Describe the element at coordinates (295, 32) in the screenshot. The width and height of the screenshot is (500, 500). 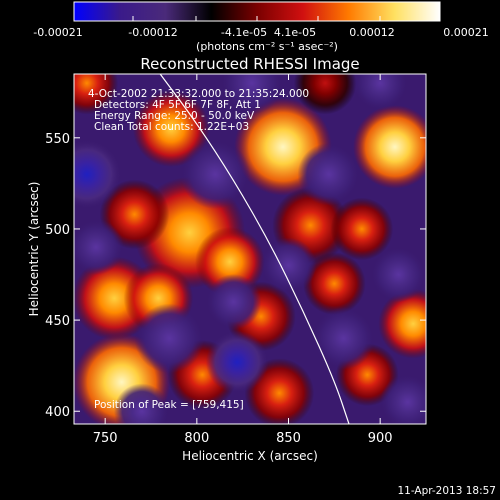
I see `colorbar-tick-label-3: 4.1e-05` at that location.